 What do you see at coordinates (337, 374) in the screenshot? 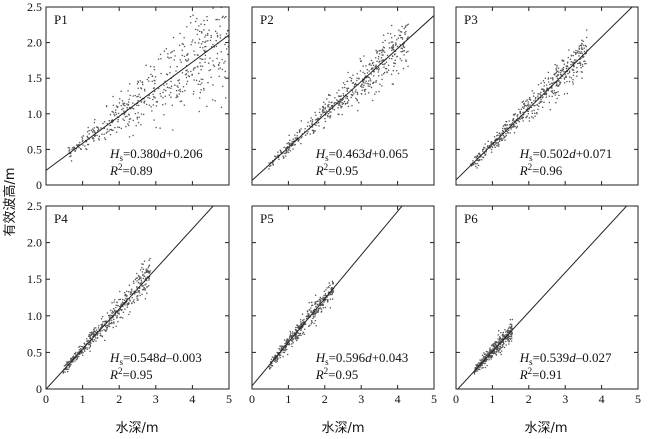
I see `r-squared: R2=0.95` at bounding box center [337, 374].